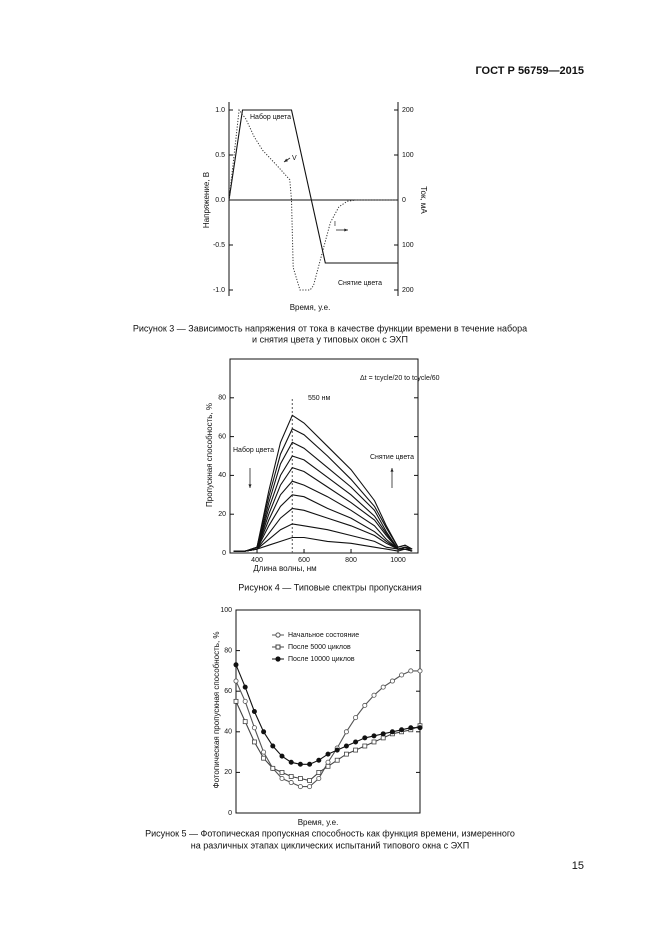 The image size is (661, 940). I want to click on annotation: Δt = tcycle/20 to tcycle/60, so click(400, 378).